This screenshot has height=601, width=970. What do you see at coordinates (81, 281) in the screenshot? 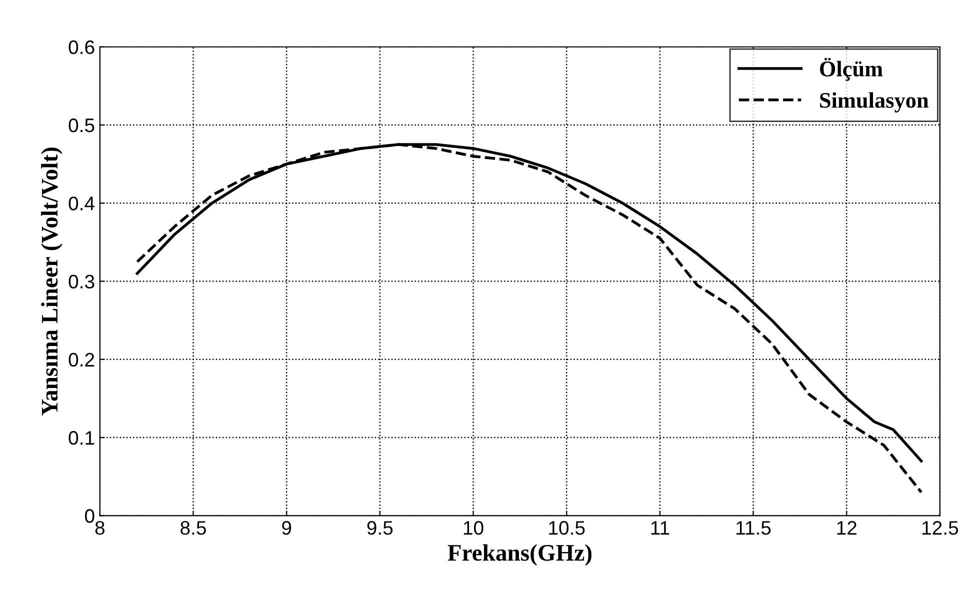
I see `y-tick-label: 0.3` at bounding box center [81, 281].